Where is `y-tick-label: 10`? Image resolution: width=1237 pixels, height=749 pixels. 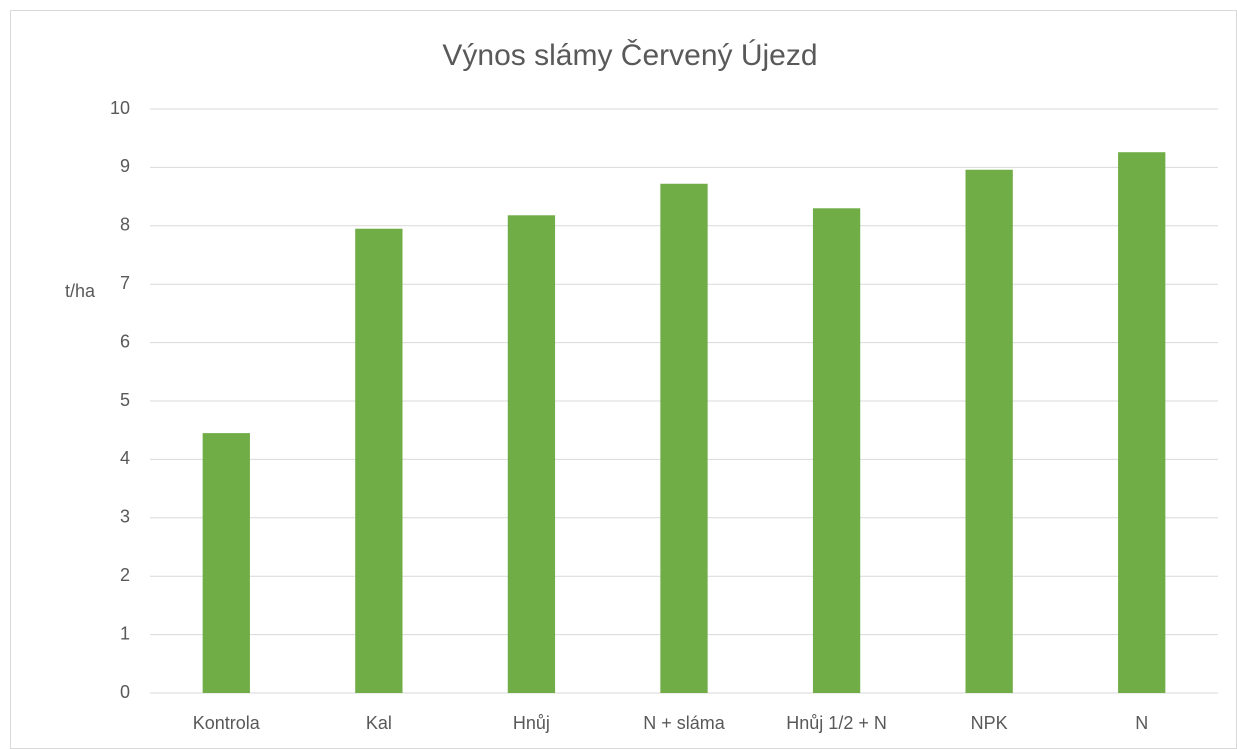
y-tick-label: 10 is located at coordinates (120, 108).